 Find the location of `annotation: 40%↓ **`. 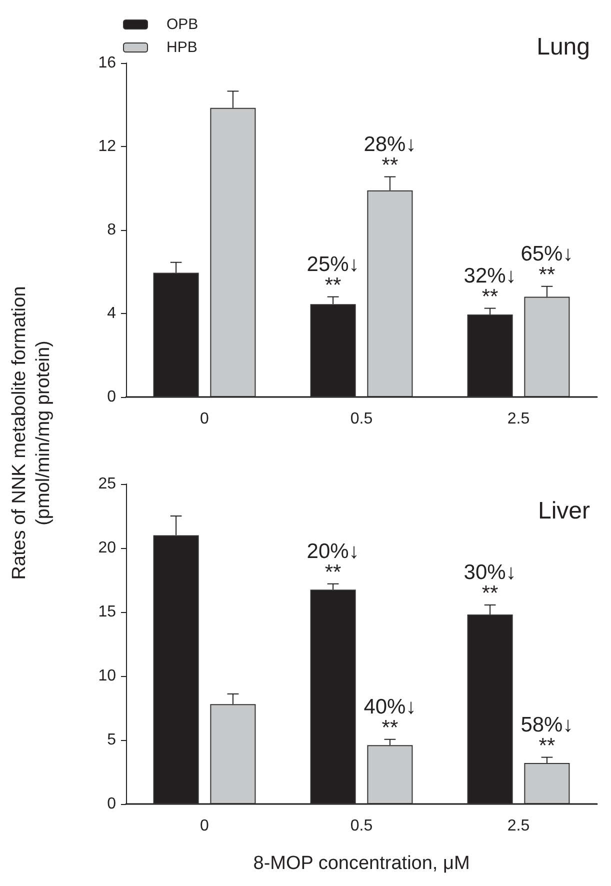

annotation: 40%↓ ** is located at coordinates (390, 717).